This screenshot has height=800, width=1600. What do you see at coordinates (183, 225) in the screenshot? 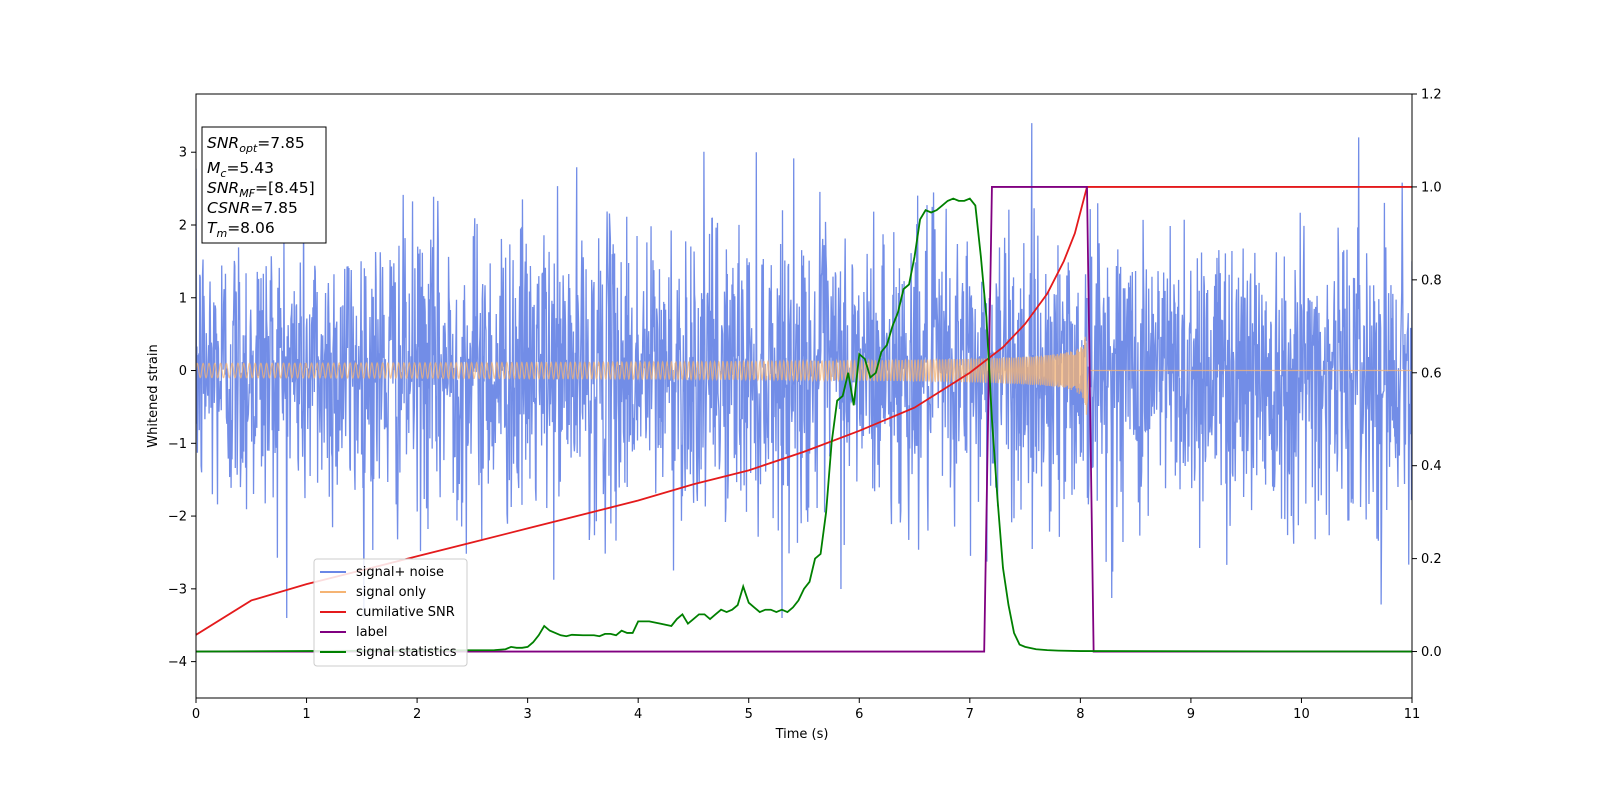
I see `y-tick-label-6: 2` at bounding box center [183, 225].